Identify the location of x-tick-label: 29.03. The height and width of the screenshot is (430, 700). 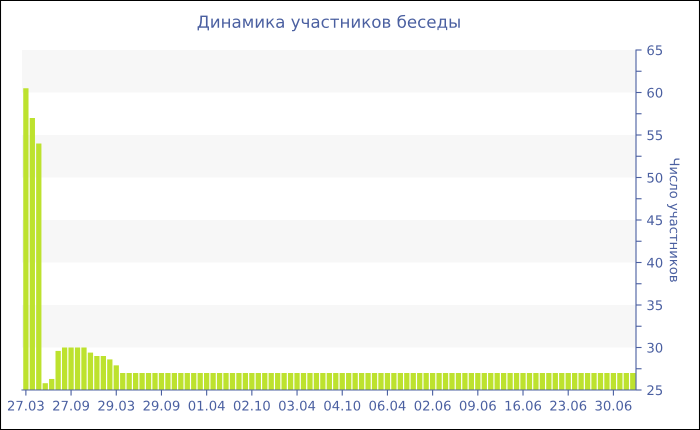
(116, 405).